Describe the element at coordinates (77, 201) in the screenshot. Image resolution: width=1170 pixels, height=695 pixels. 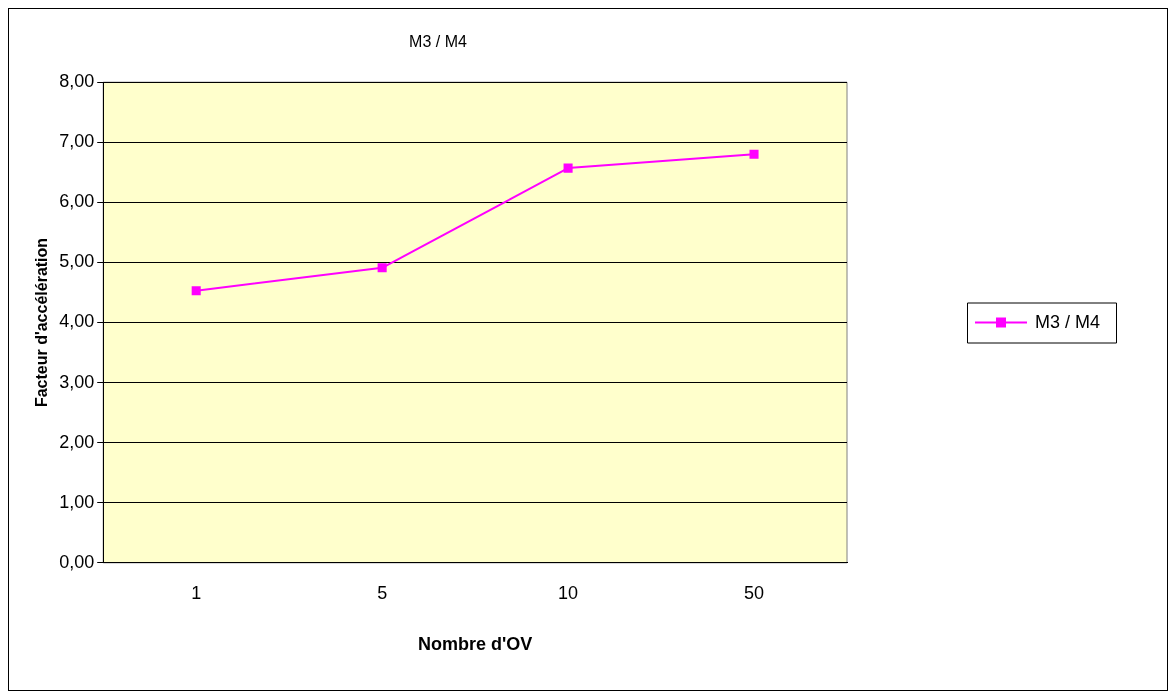
I see `y-tick-label: 6,00` at that location.